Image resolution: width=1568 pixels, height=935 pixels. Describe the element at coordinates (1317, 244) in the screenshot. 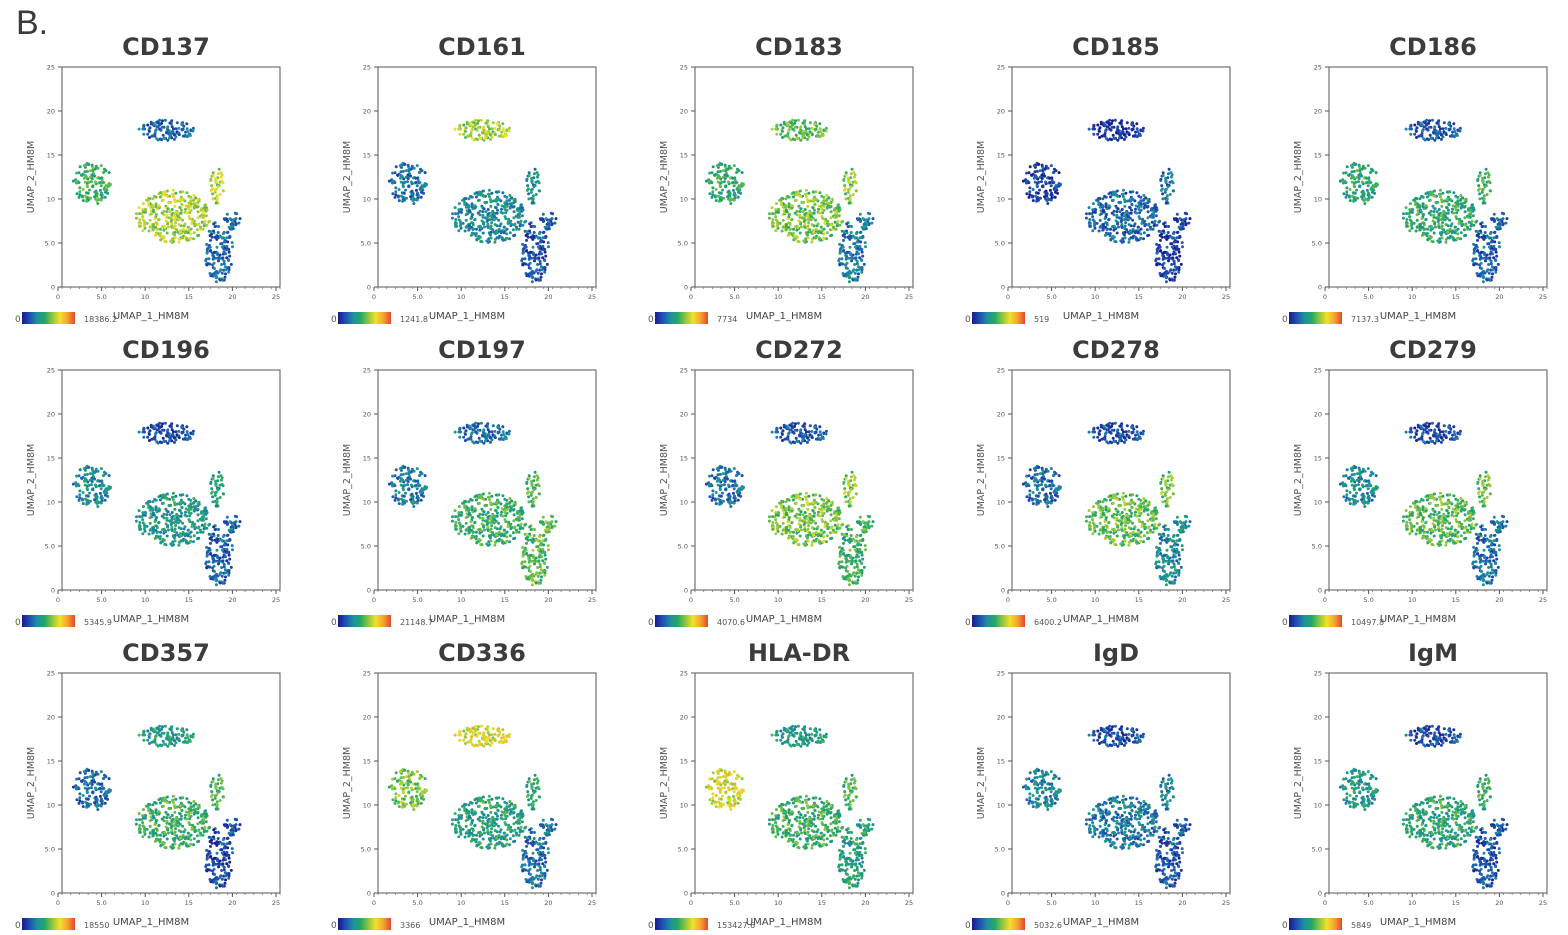

I see `y-tick-label: 5.0` at that location.